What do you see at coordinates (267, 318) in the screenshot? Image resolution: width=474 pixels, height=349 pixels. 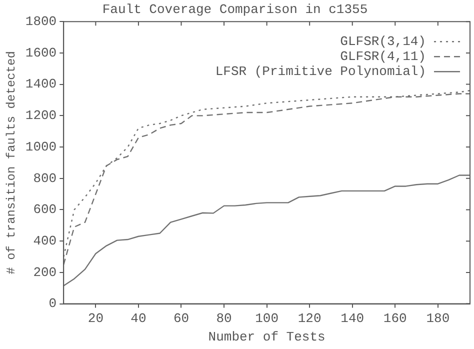 I see `x-tick-label: 100` at bounding box center [267, 318].